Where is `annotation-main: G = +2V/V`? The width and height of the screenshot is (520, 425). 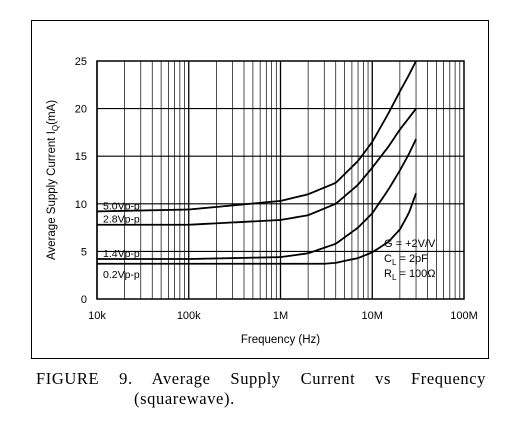 annotation-main: G = +2V/V is located at coordinates (410, 244).